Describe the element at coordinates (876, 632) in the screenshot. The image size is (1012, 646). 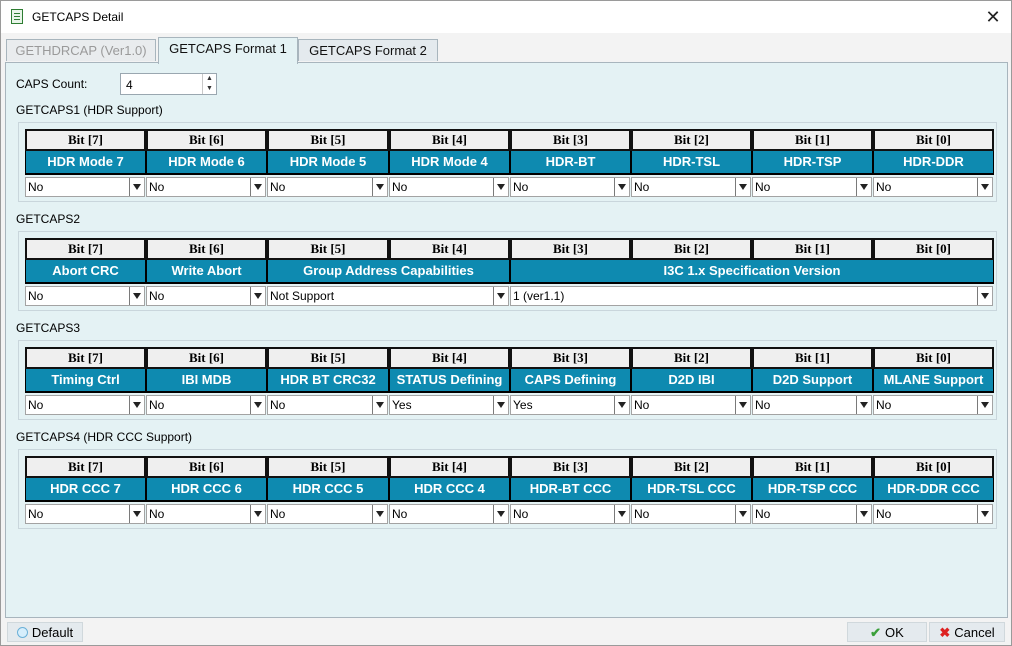
I see `check-icon: ✔` at that location.